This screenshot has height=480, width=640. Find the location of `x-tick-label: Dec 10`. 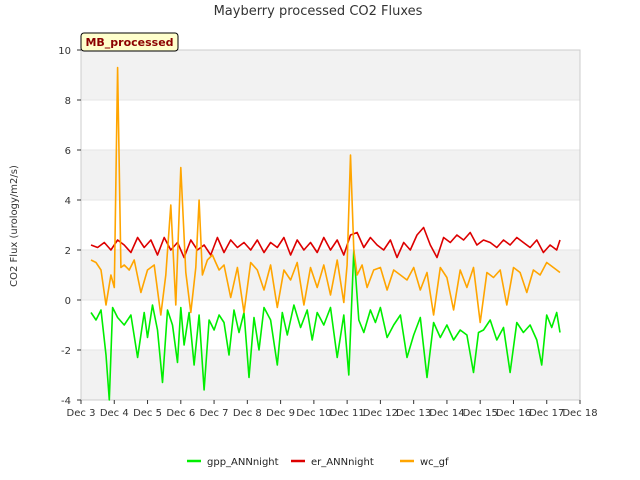

x-tick-label: Dec 10 is located at coordinates (313, 413).